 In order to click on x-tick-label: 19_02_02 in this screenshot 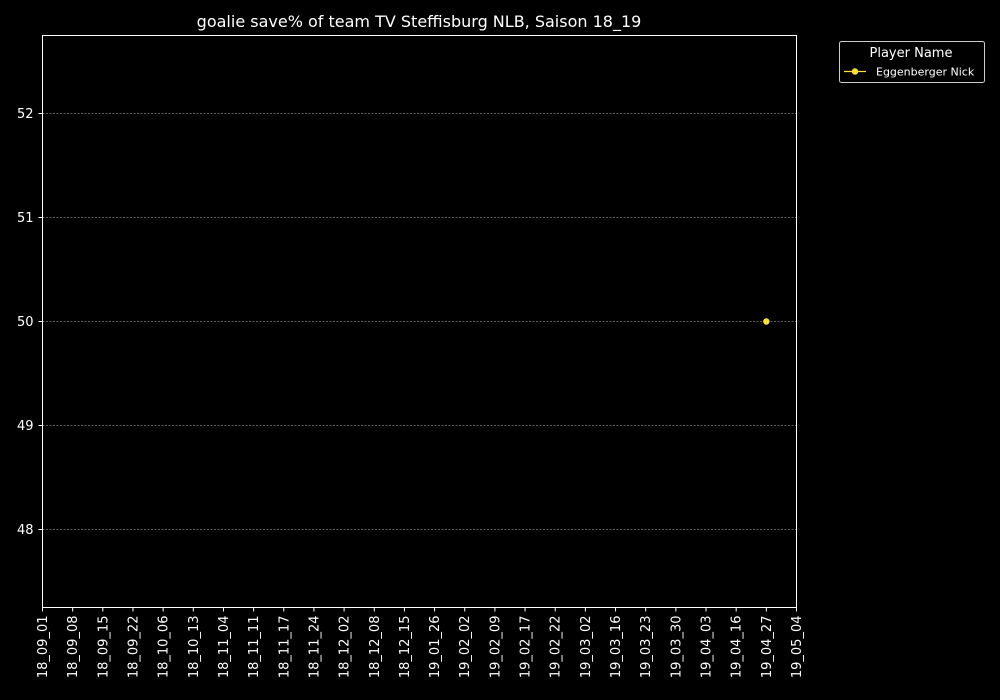, I will do `click(465, 647)`.